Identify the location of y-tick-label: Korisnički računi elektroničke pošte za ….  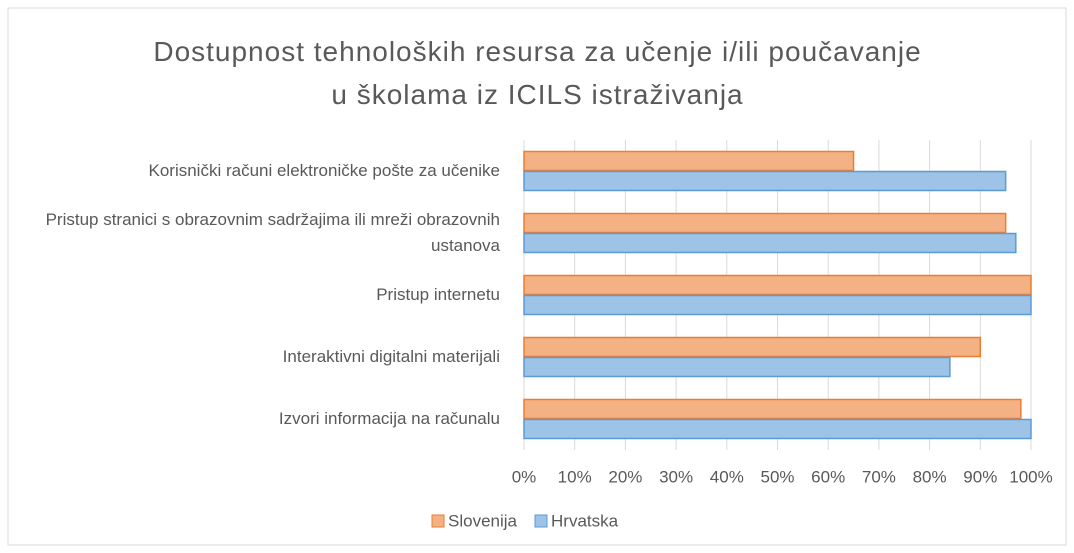
(324, 170).